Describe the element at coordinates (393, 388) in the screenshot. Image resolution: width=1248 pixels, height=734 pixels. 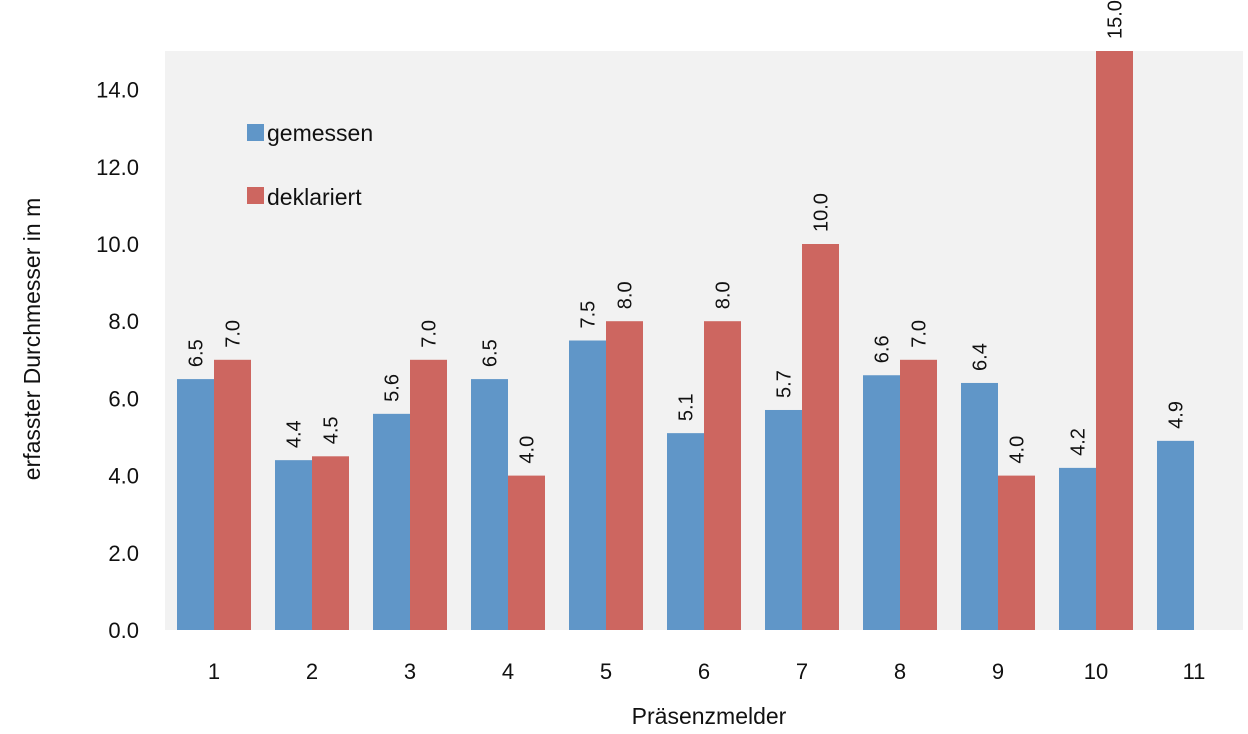
I see `data-label-gemessen-3: 5.6` at that location.